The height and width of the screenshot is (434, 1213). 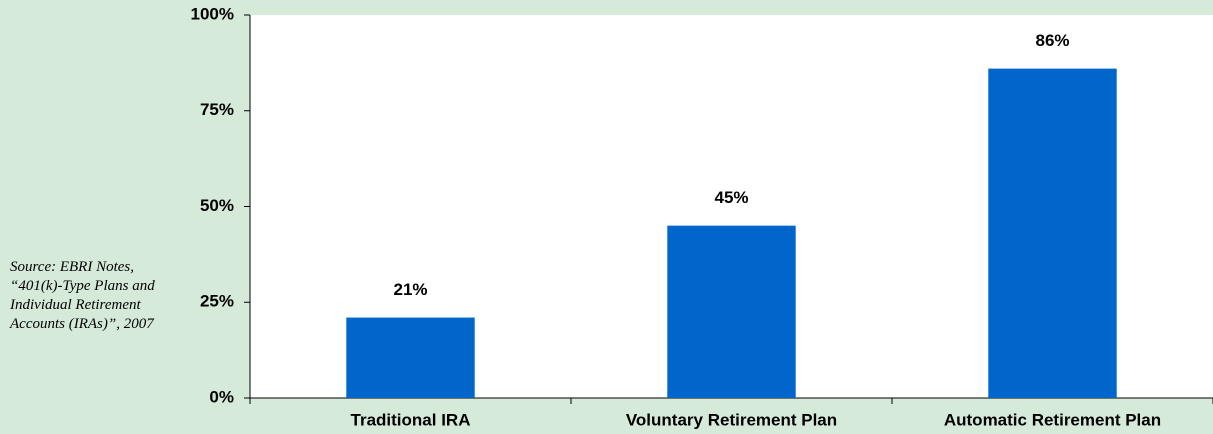 I want to click on data-label: 45%, so click(x=731, y=197).